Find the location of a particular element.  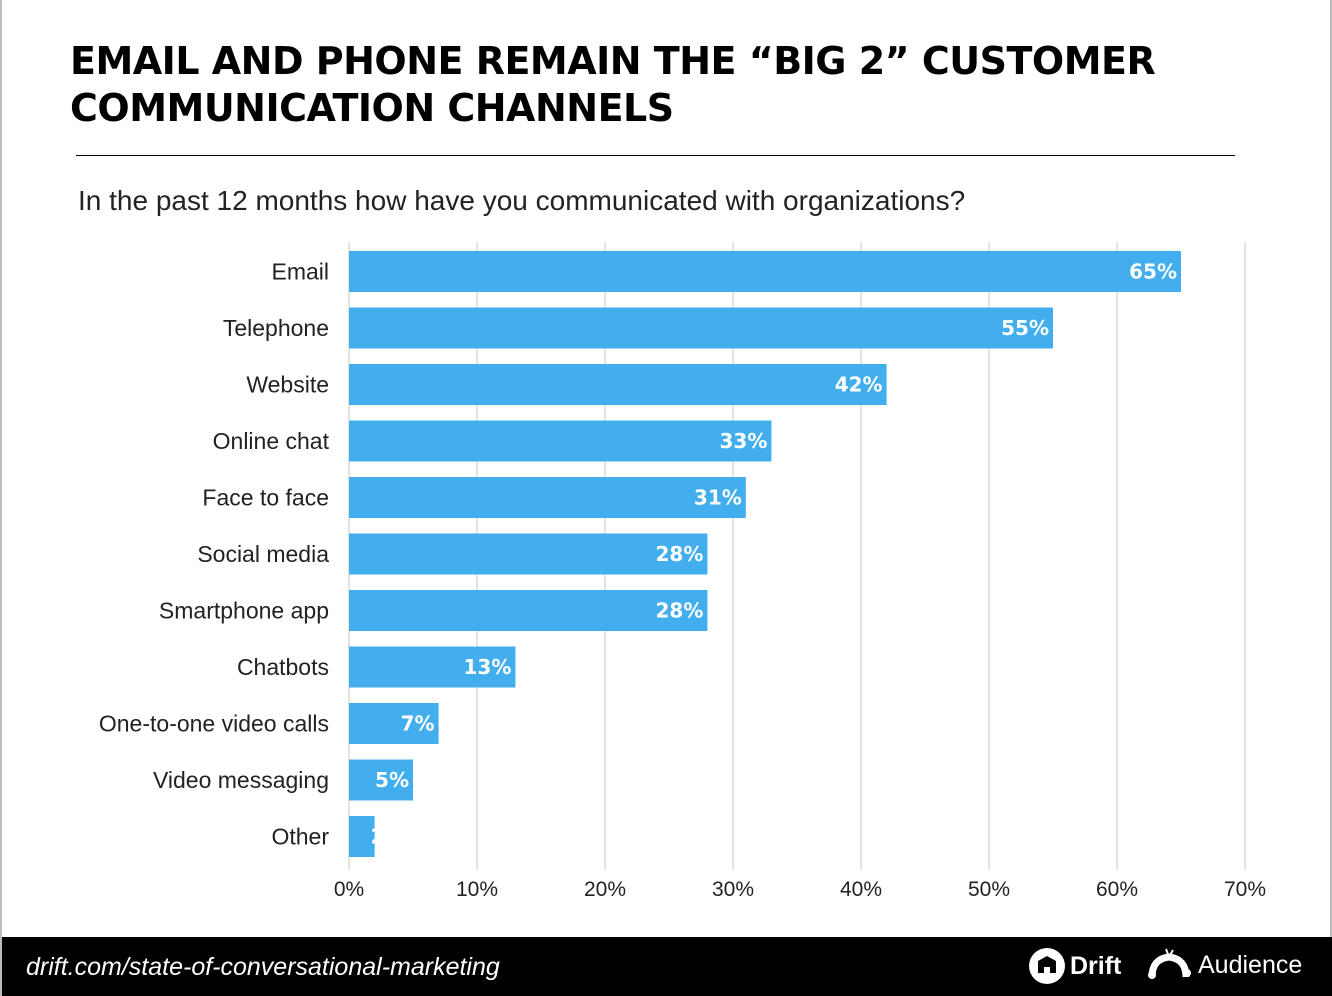

x-tick-label: 40% is located at coordinates (861, 889).